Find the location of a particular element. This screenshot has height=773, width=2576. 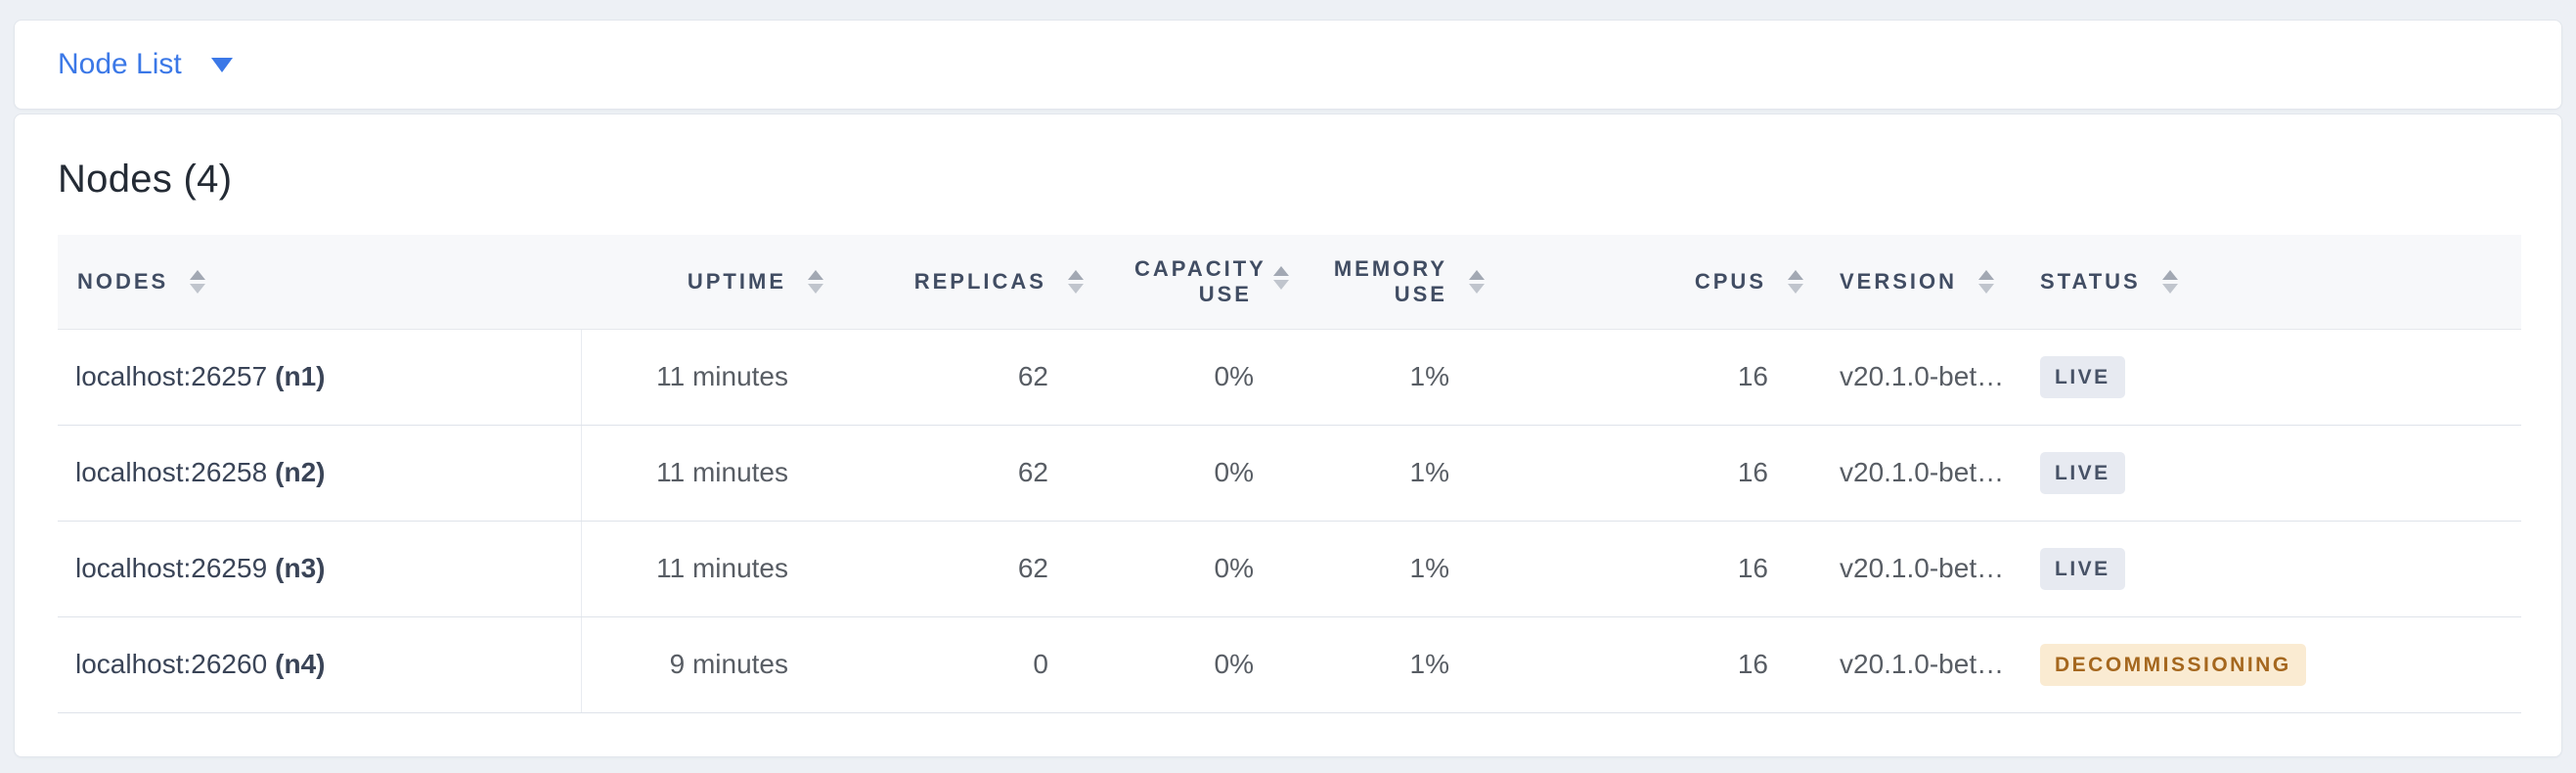

node-id: (n3) is located at coordinates (300, 568).